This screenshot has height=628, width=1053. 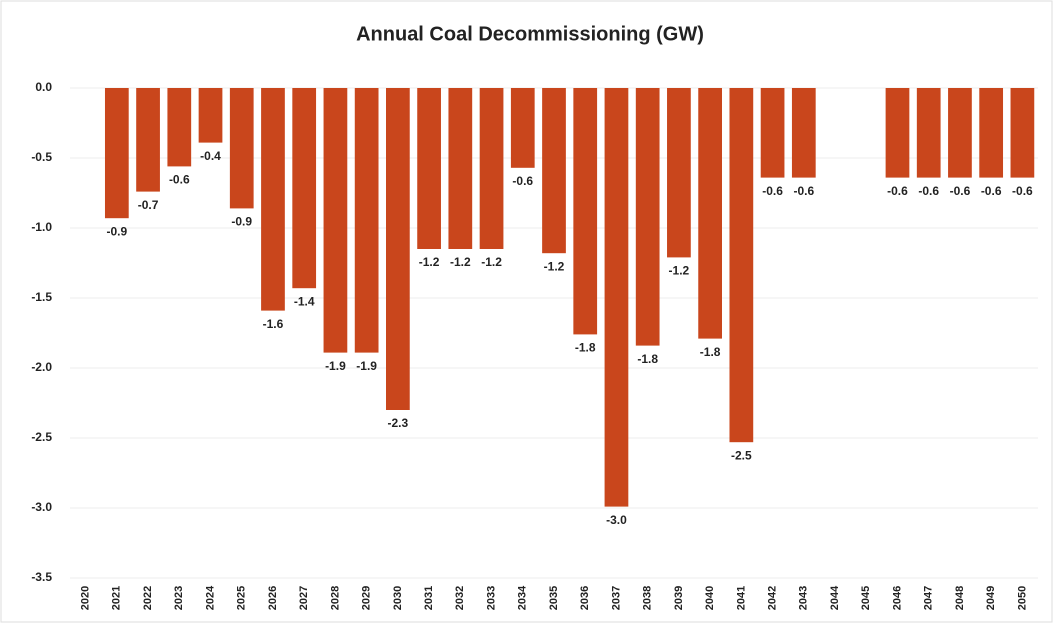 I want to click on x-tick-label: 2042, so click(x=772, y=598).